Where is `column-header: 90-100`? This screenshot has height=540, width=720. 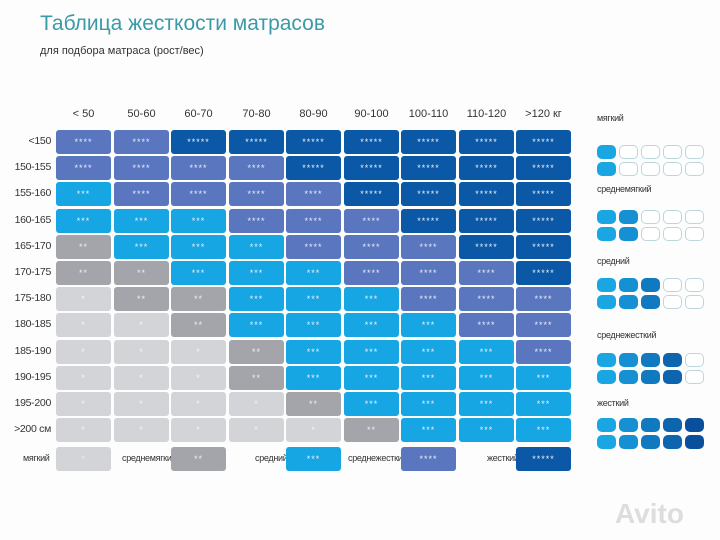 column-header: 90-100 is located at coordinates (371, 114).